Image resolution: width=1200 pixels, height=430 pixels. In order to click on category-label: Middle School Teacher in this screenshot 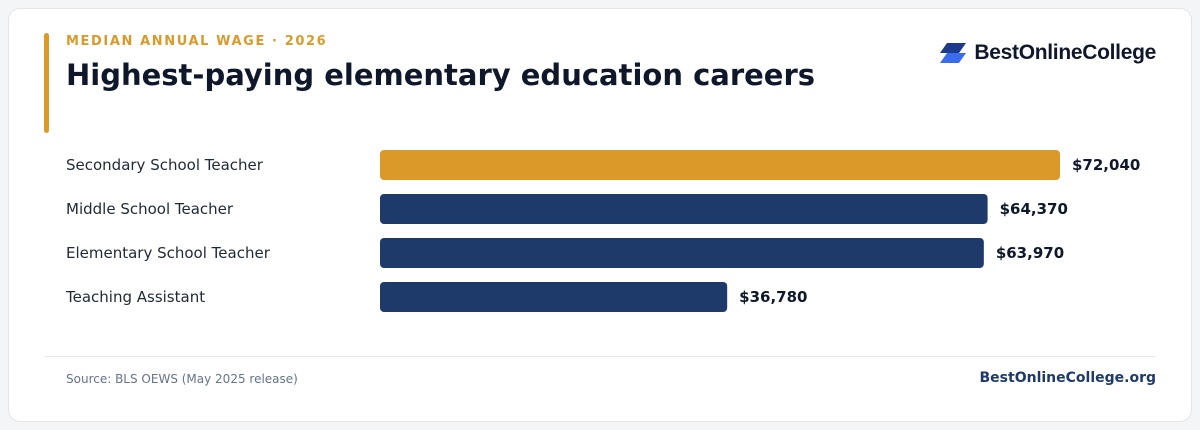, I will do `click(150, 209)`.